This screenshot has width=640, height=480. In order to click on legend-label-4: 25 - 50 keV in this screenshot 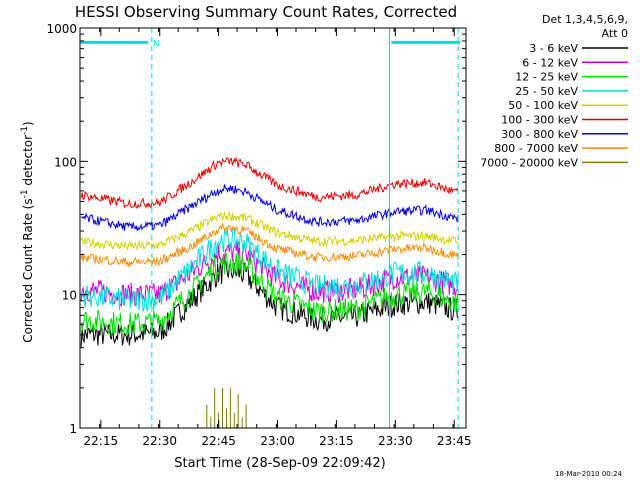, I will do `click(546, 91)`.